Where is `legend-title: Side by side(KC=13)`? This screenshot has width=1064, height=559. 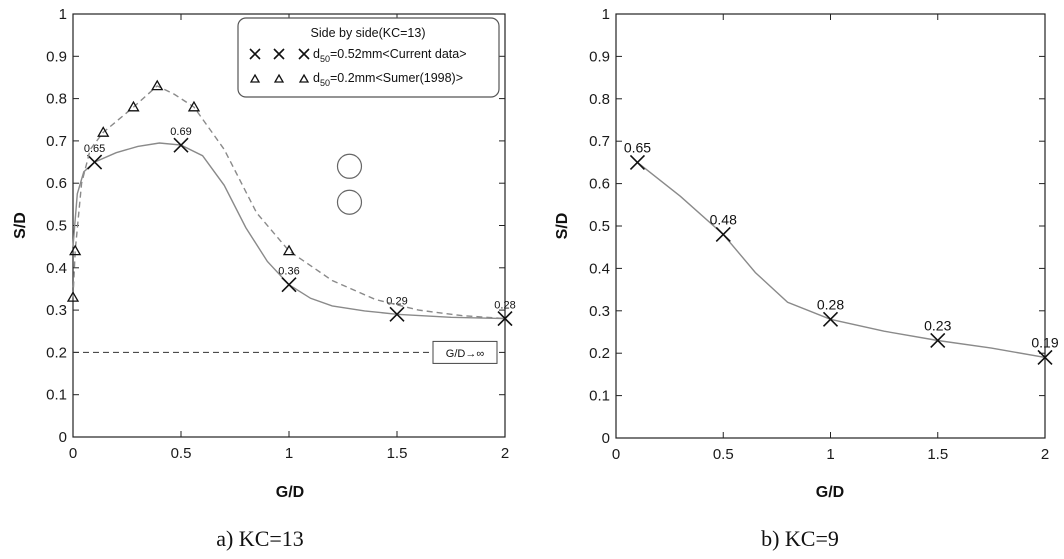 legend-title: Side by side(KC=13) is located at coordinates (368, 33).